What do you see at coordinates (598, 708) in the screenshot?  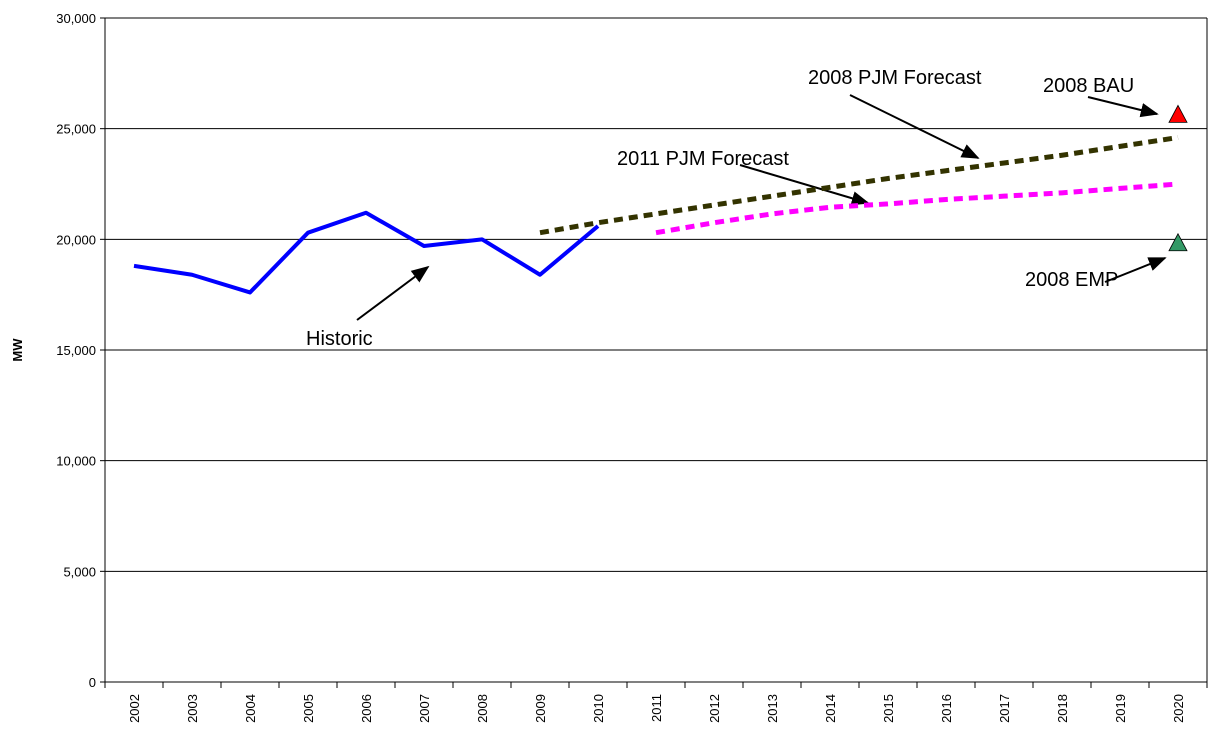 I see `x-tick-label: 2010` at bounding box center [598, 708].